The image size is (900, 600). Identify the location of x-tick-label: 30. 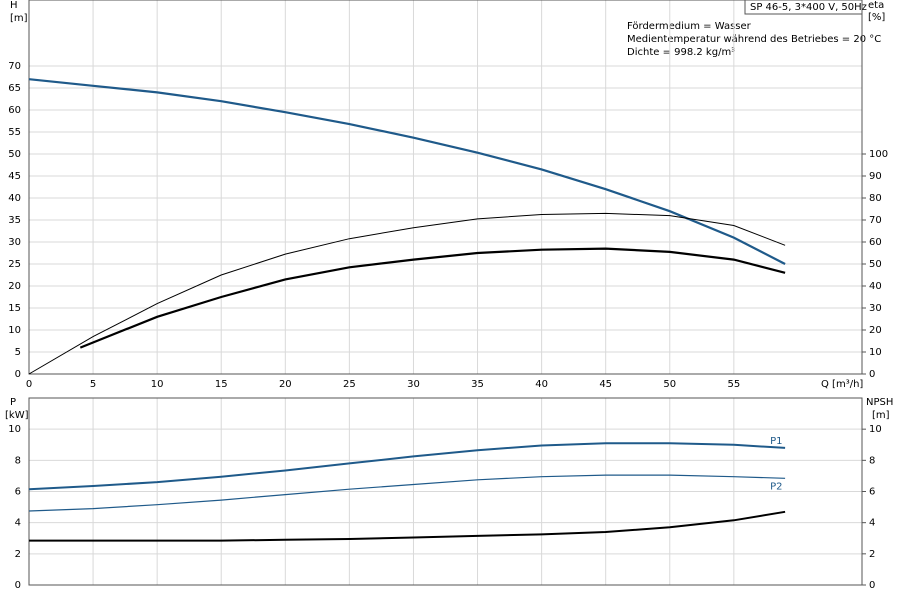
(413, 384).